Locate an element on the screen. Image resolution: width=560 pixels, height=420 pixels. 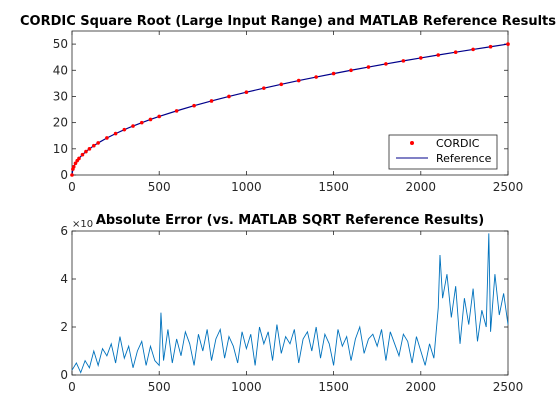
y-tick-label: 50 is located at coordinates (60, 44).